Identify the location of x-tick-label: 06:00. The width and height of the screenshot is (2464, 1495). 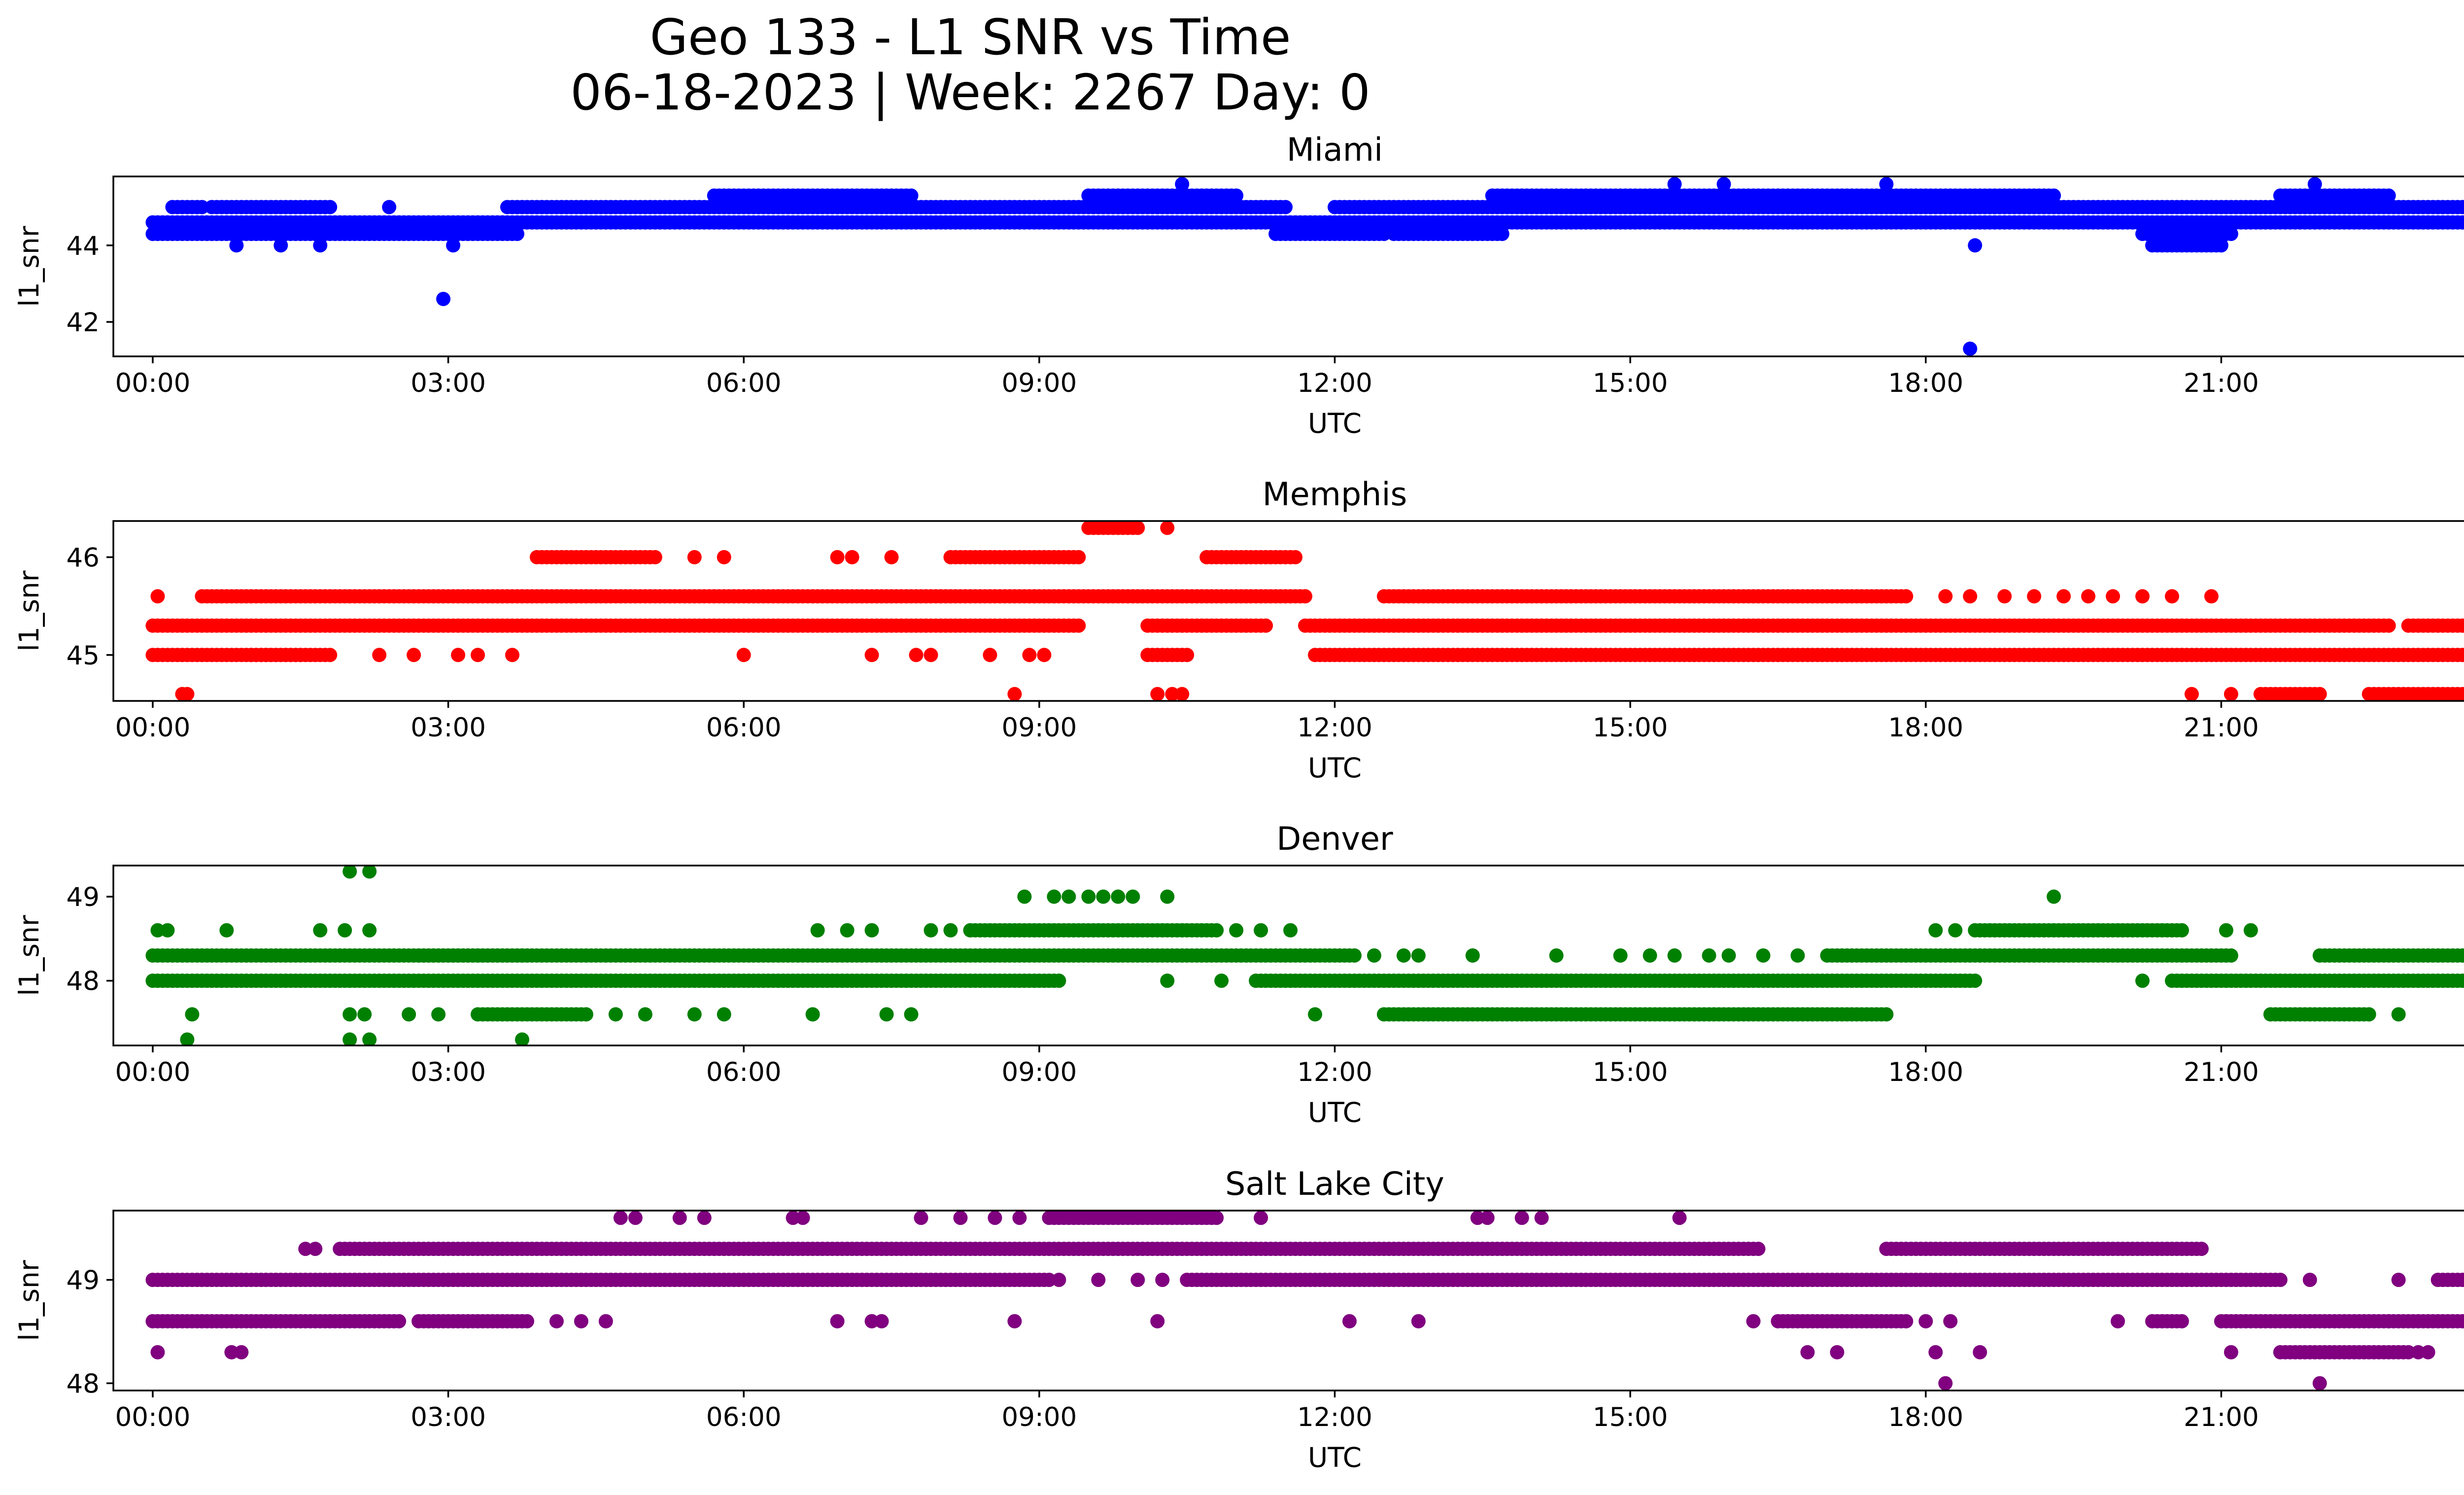
(744, 1417).